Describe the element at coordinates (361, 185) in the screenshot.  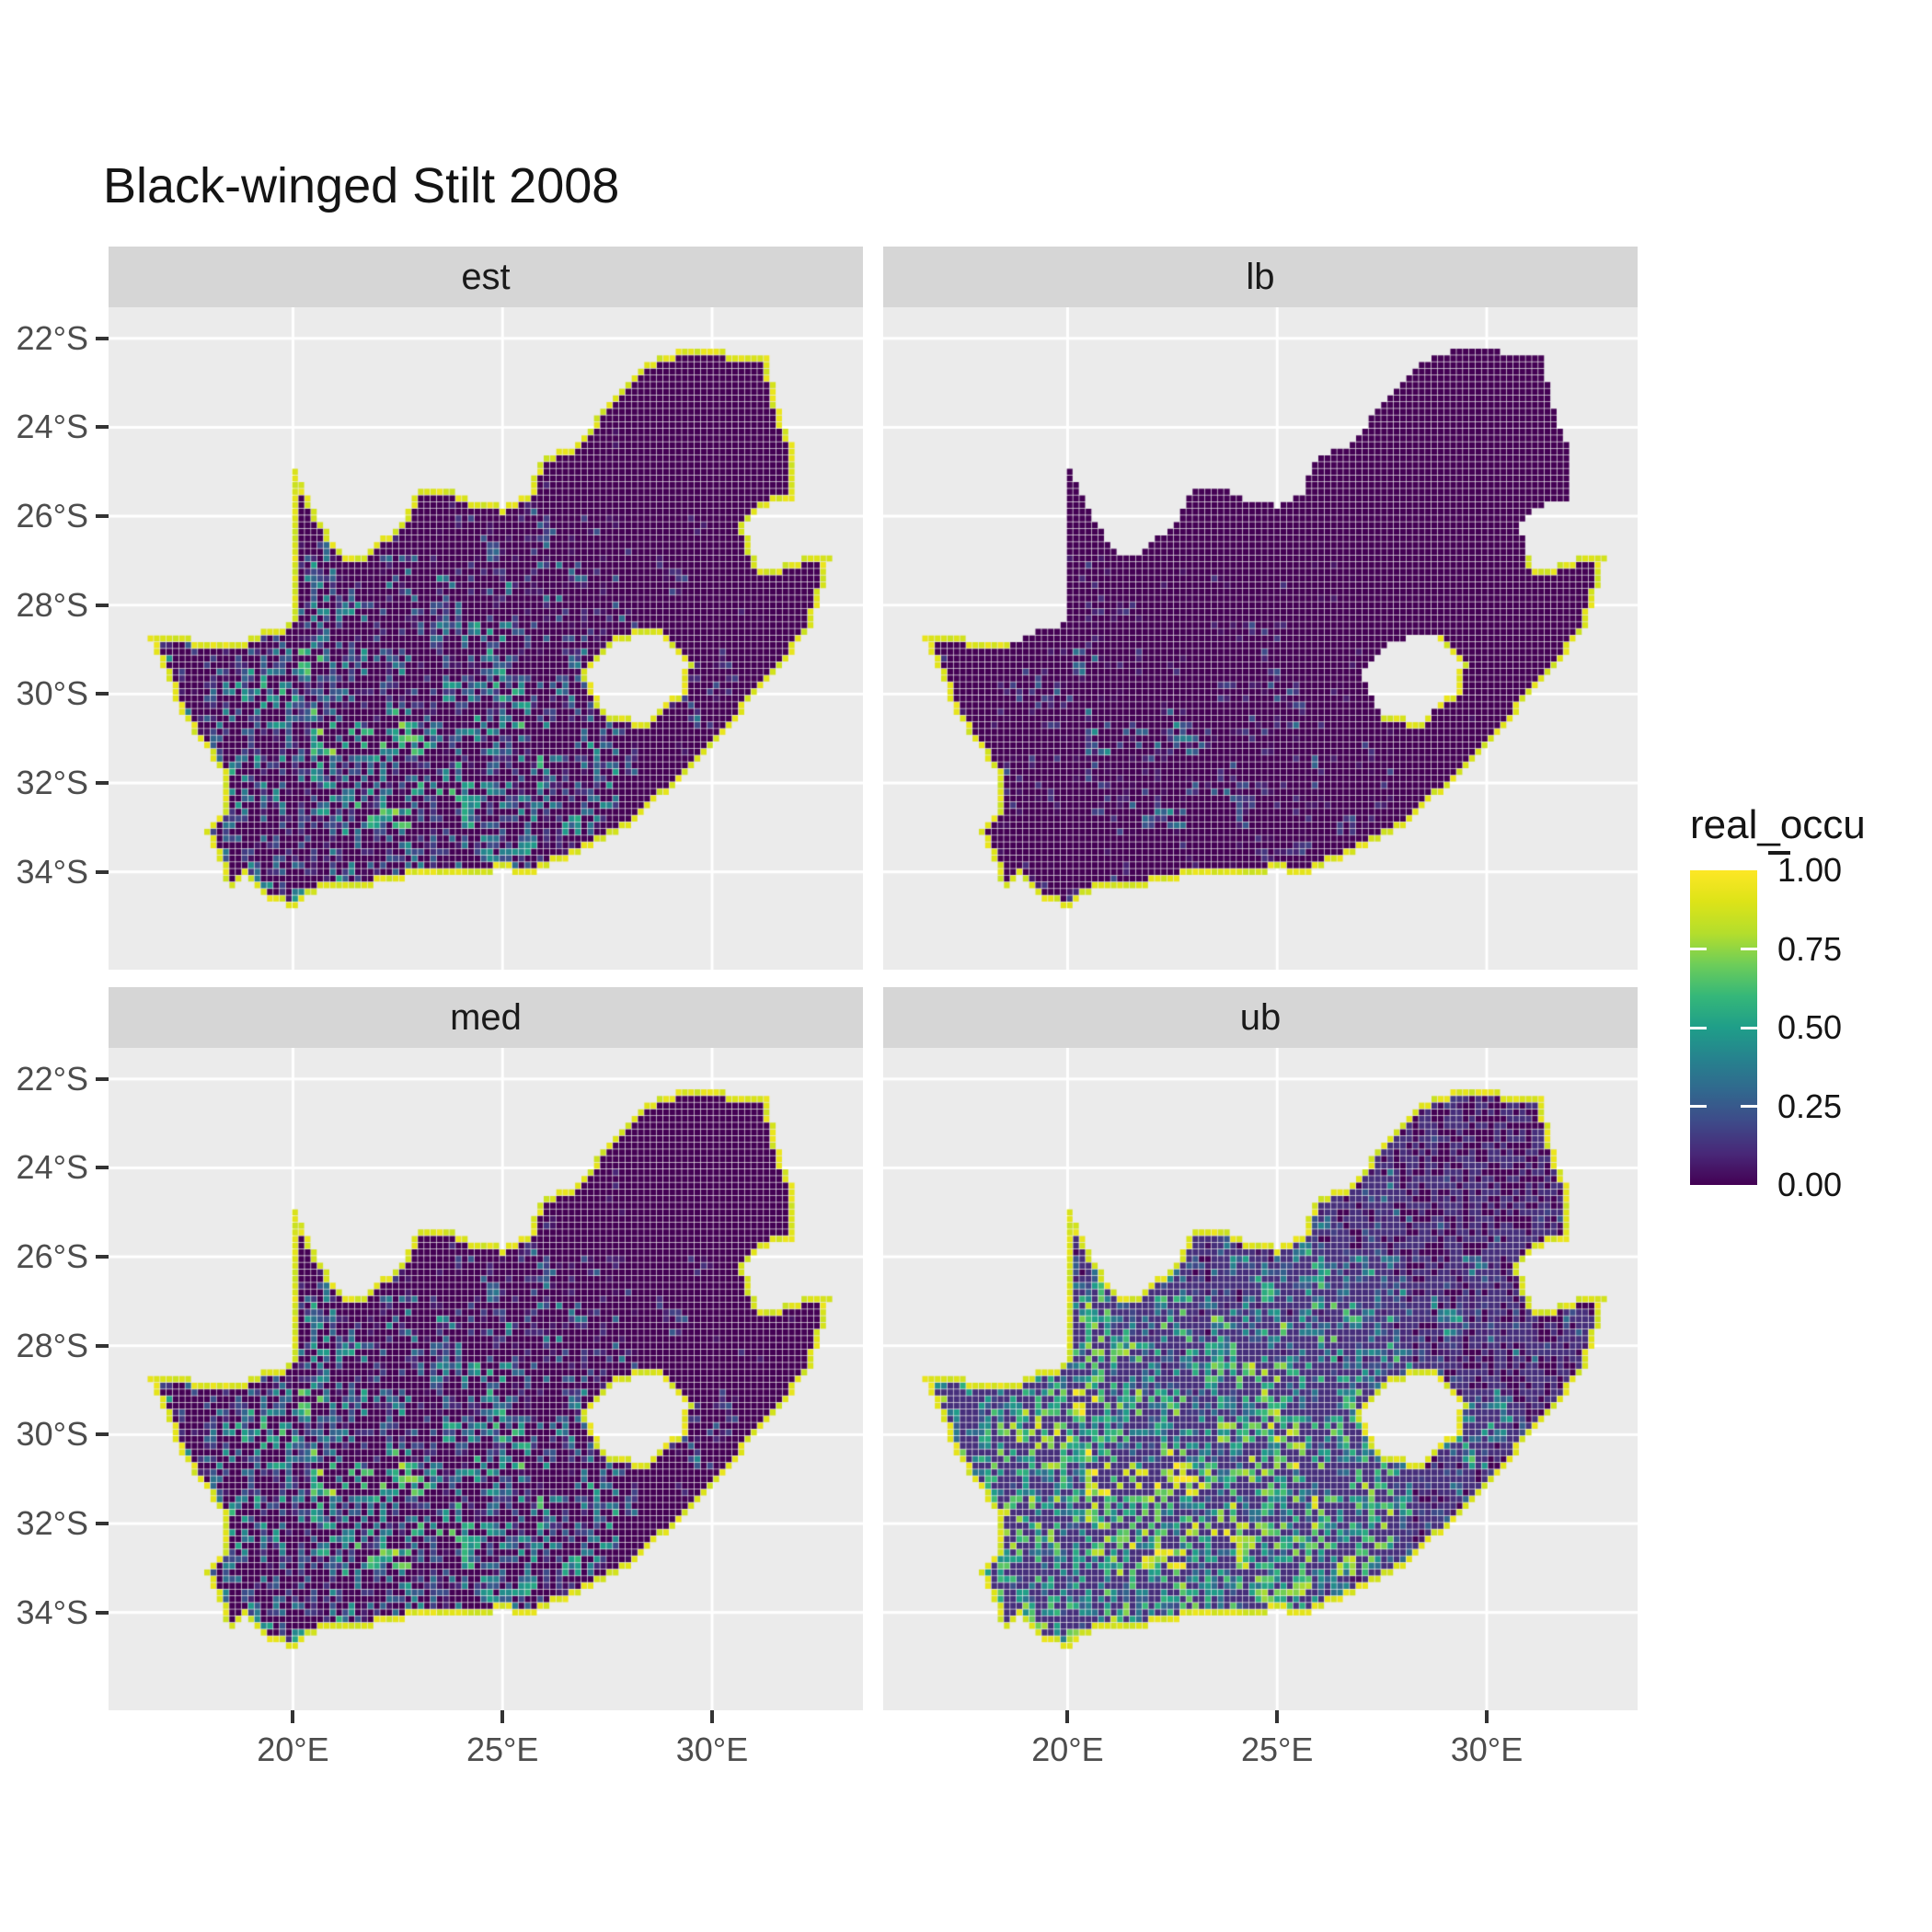
I see `plot-title: Black-winged Stilt 2008` at that location.